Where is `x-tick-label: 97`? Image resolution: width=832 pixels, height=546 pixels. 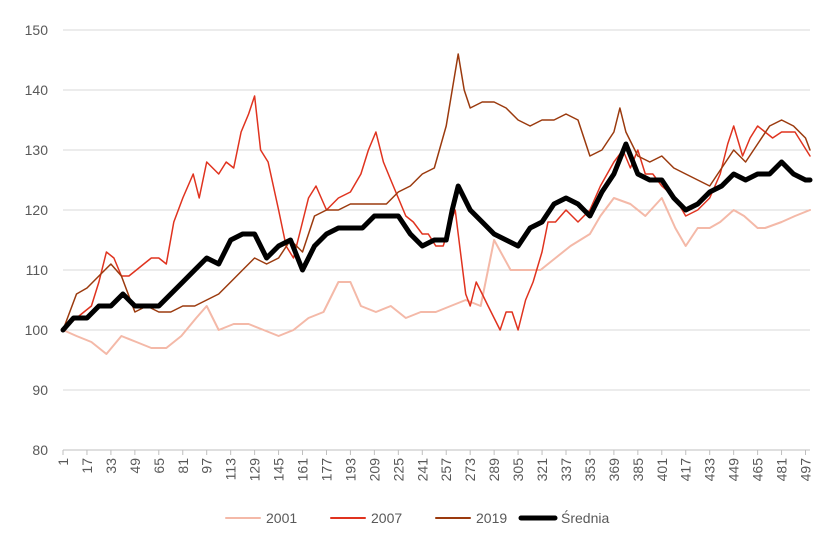
x-tick-label: 97 is located at coordinates (207, 466).